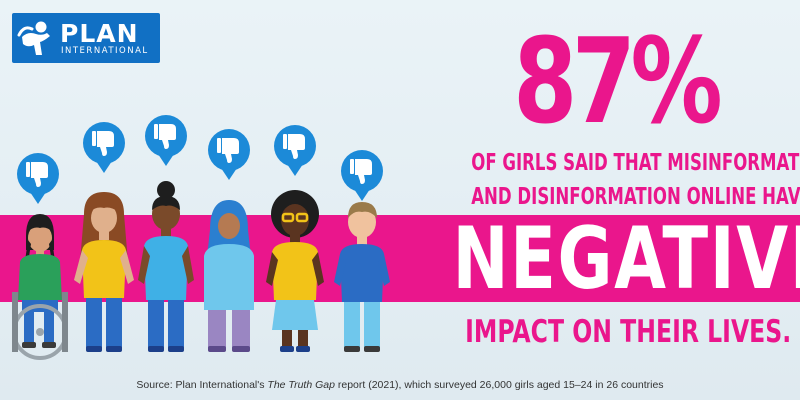 The image size is (800, 400). Describe the element at coordinates (104, 272) in the screenshot. I see `figure-curly-hair-girl` at that location.